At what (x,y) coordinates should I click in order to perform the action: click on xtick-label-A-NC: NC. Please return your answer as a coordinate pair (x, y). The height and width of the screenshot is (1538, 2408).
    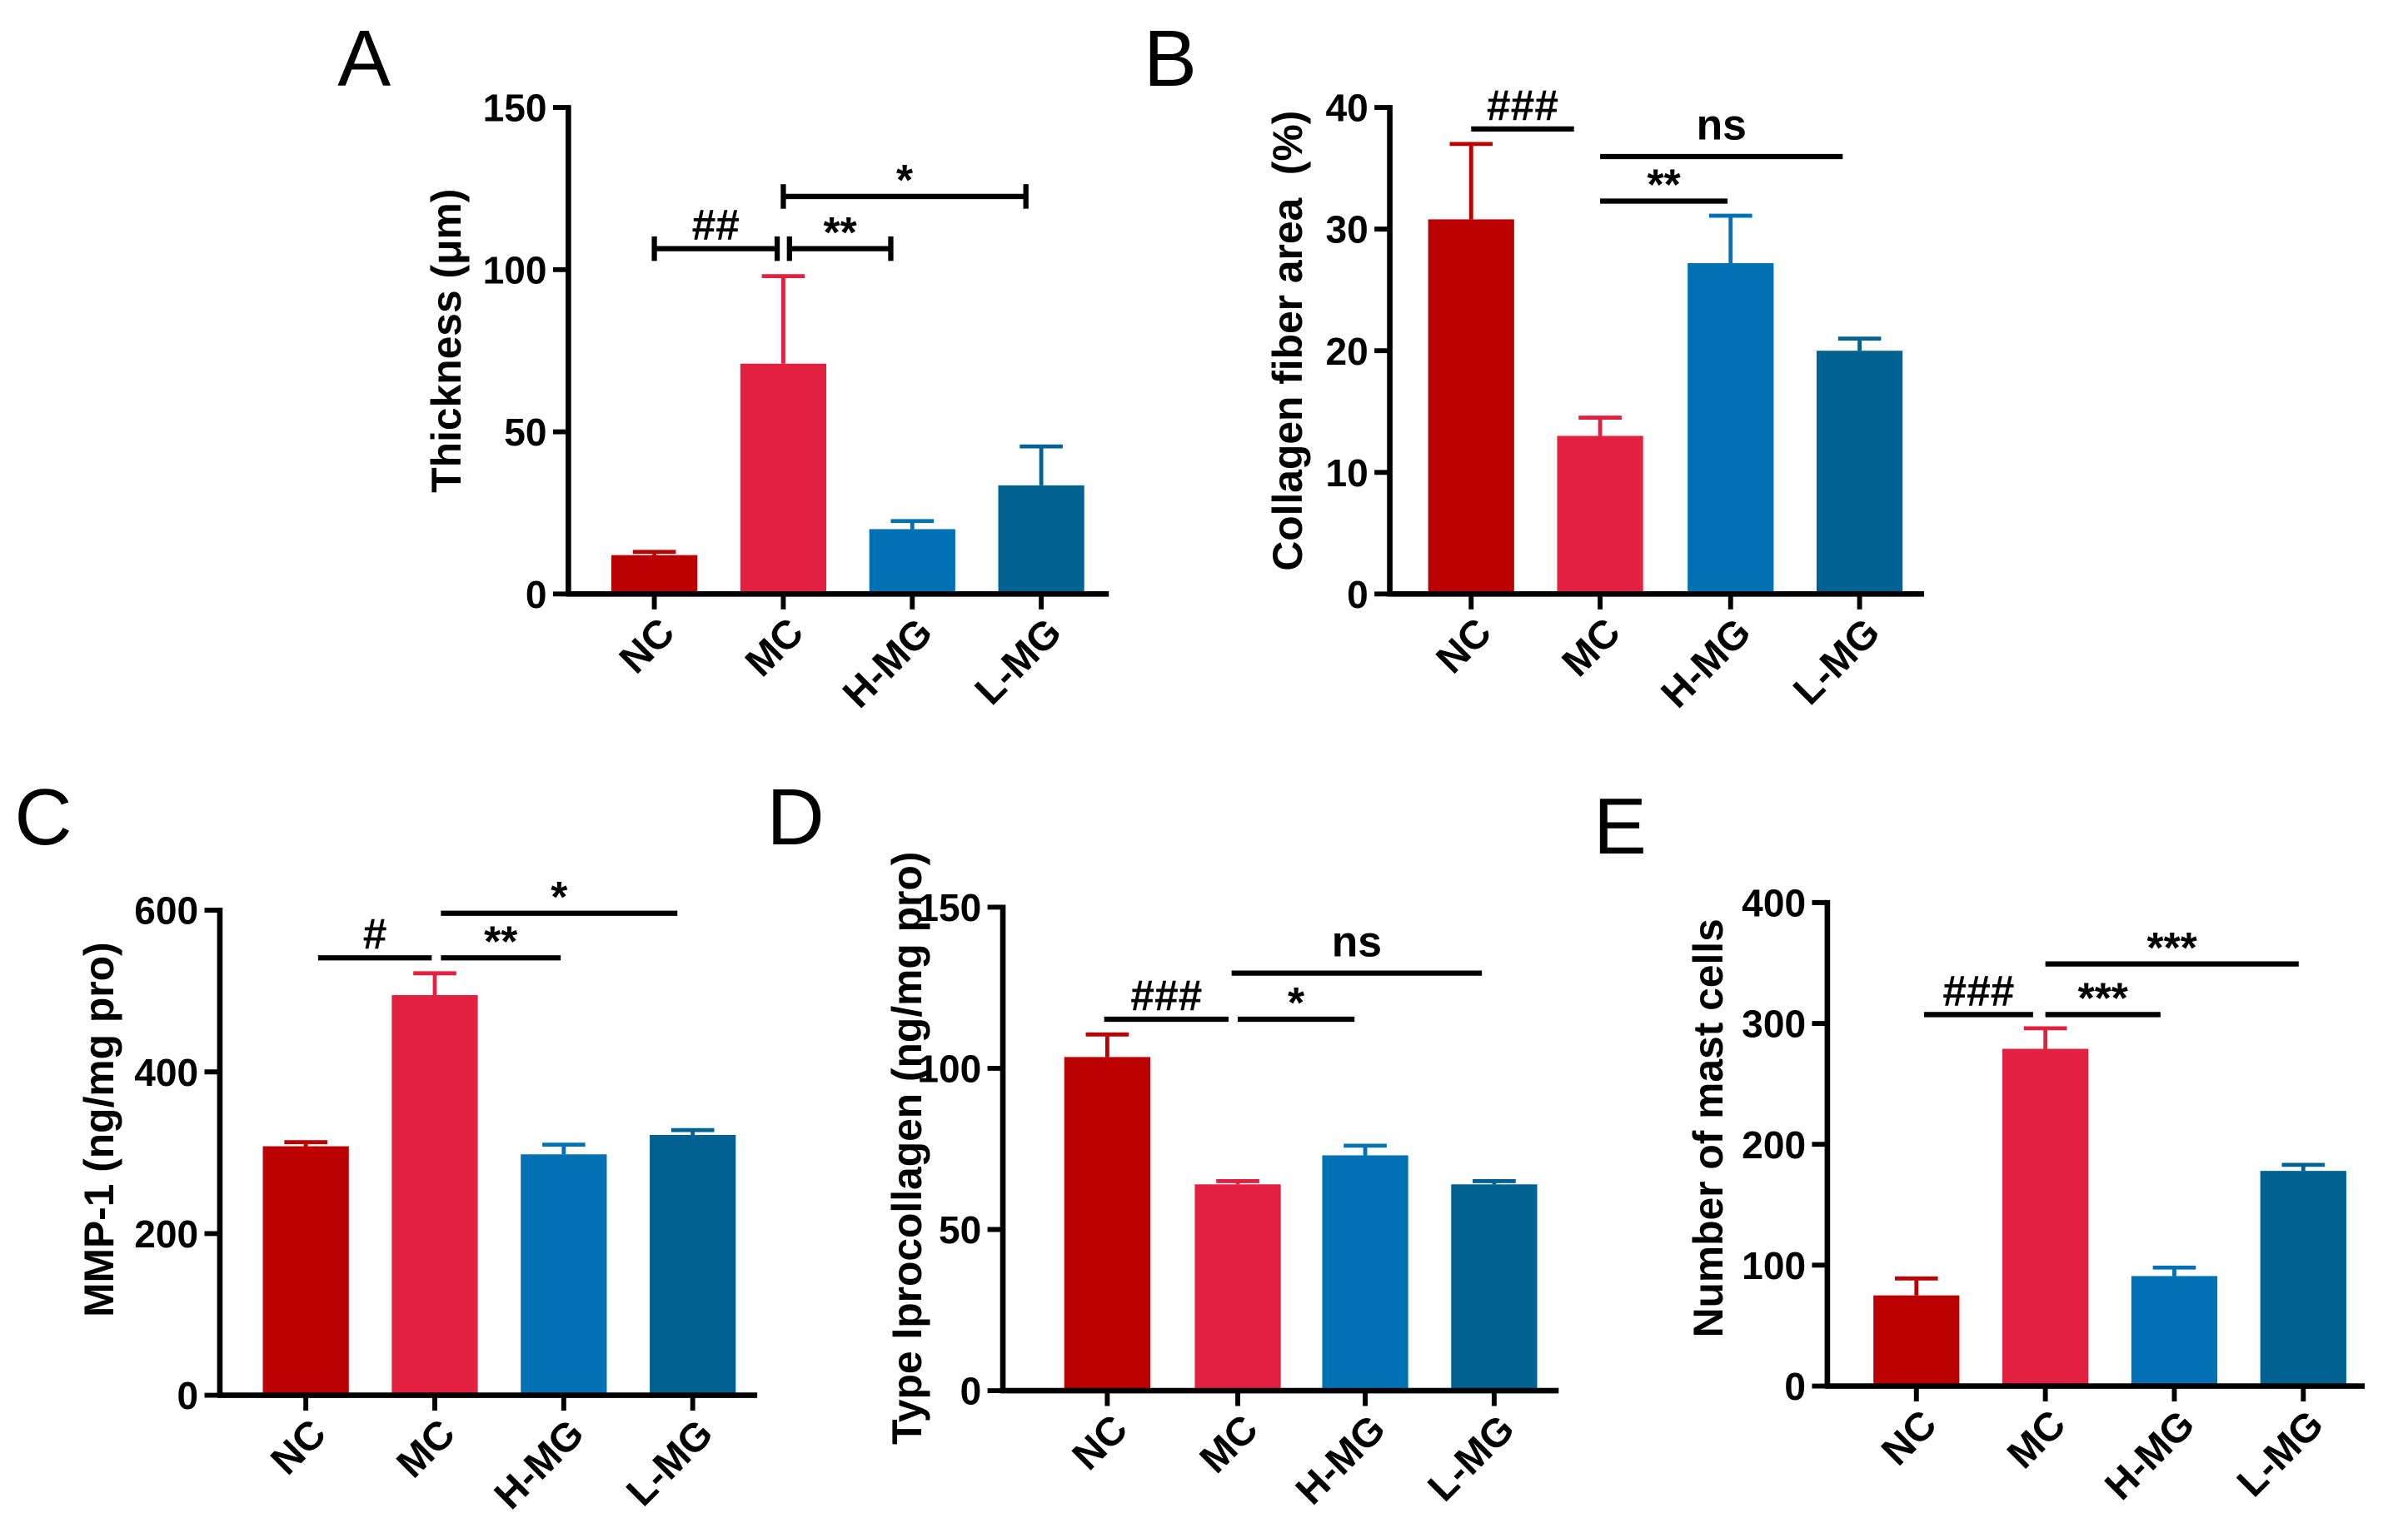
    Looking at the image, I should click on (647, 646).